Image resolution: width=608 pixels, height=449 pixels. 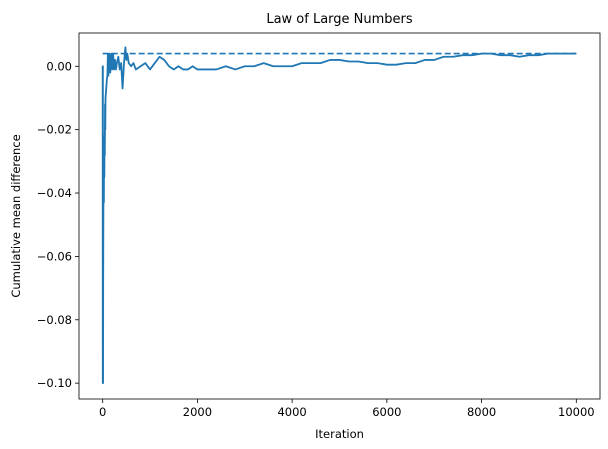 What do you see at coordinates (16, 215) in the screenshot?
I see `y-axis-label: Cumulative mean difference` at bounding box center [16, 215].